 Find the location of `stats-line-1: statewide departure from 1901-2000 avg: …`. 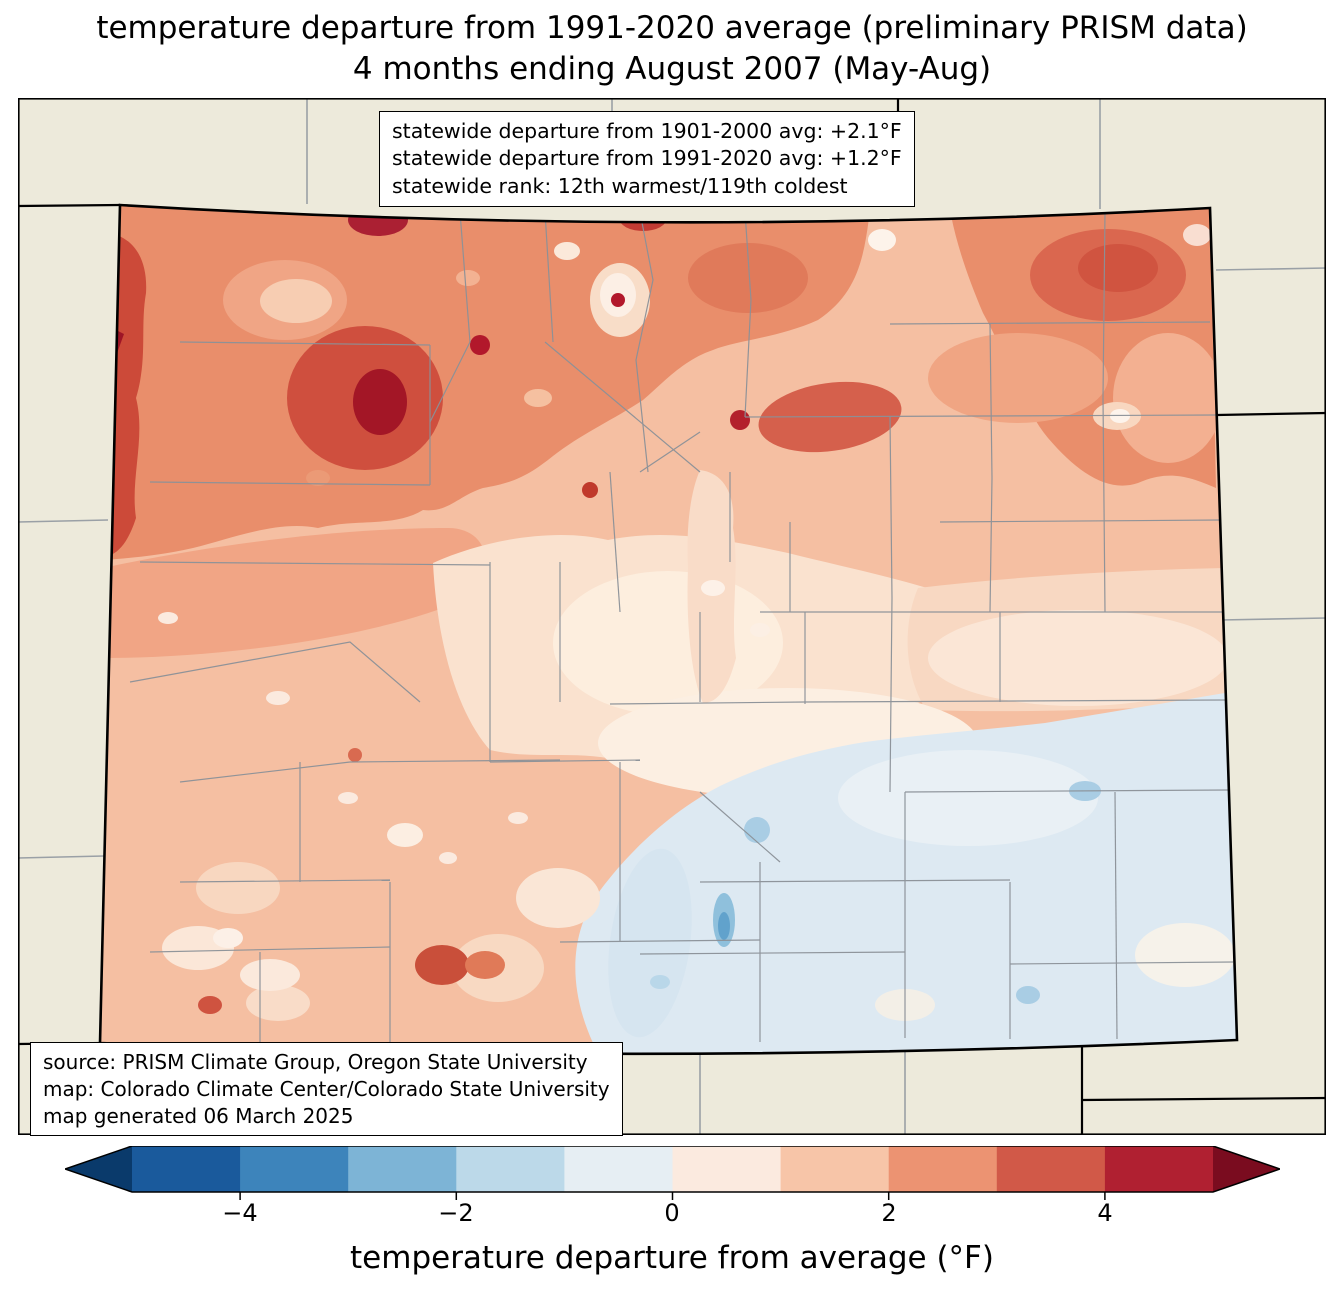

stats-line-1: statewide departure from 1901-2000 avg: … is located at coordinates (647, 131).